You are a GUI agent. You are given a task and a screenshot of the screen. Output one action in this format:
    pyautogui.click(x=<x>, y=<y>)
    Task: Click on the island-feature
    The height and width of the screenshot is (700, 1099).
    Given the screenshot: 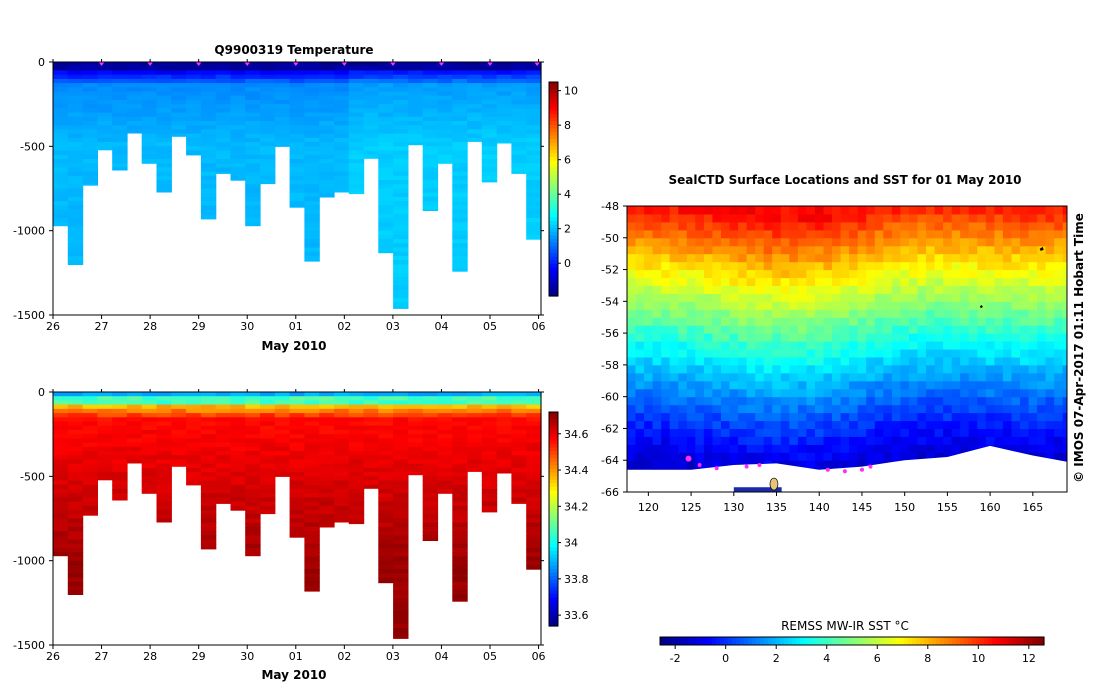 What is the action you would take?
    pyautogui.click(x=774, y=484)
    